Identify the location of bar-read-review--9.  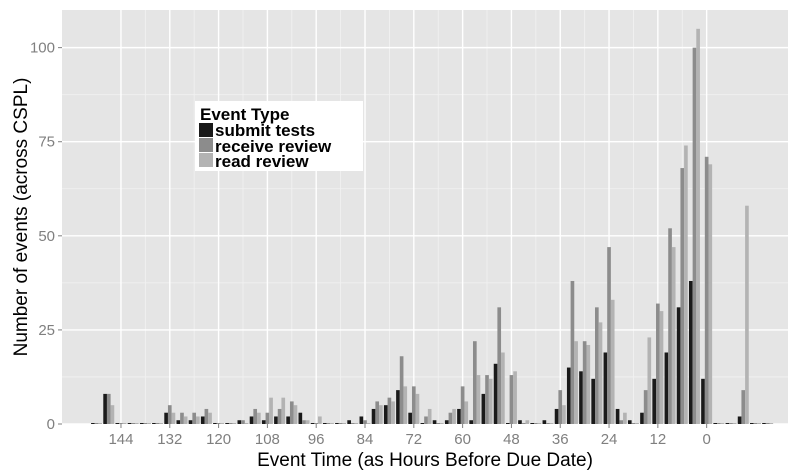
(747, 314).